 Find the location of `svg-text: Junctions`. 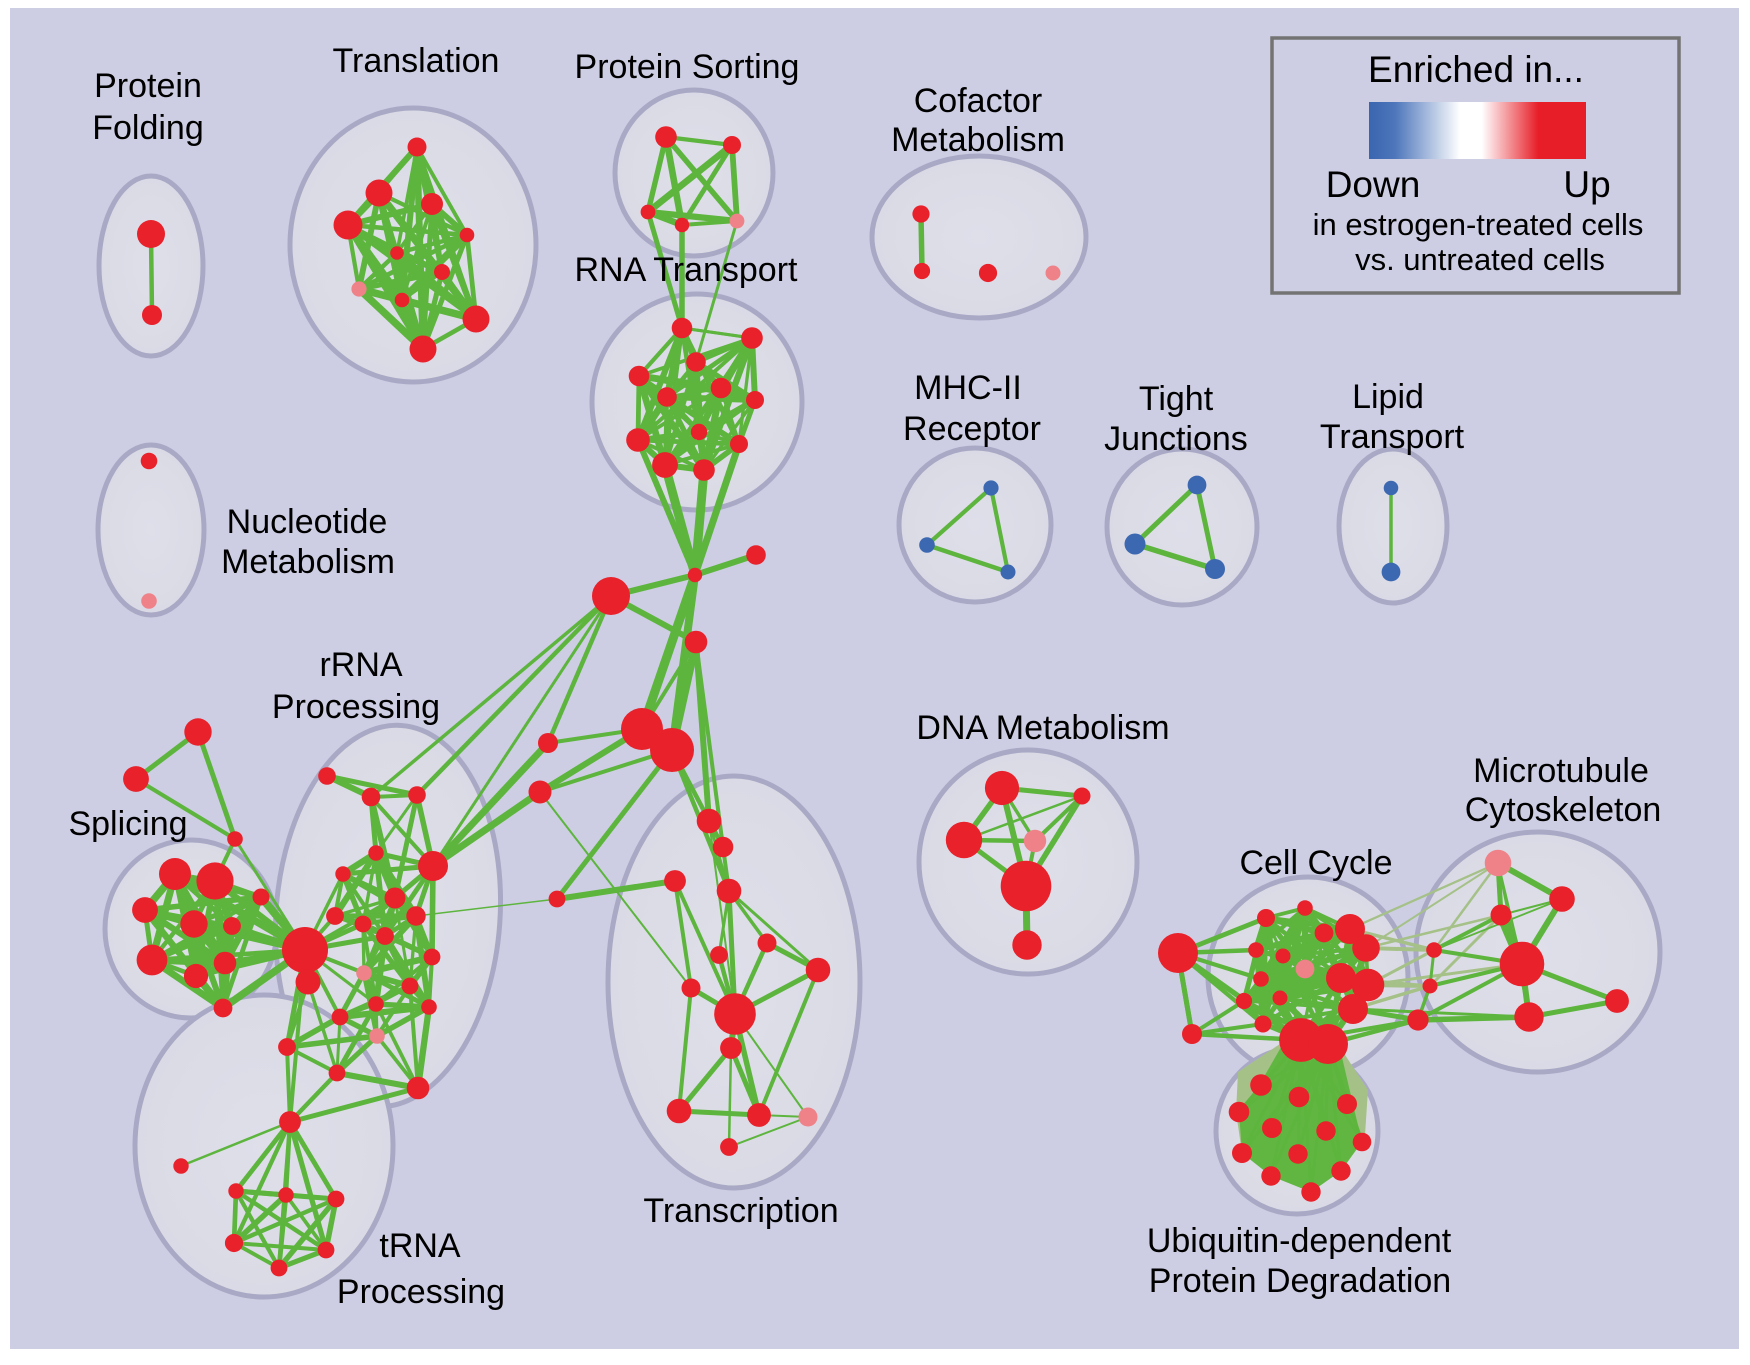

svg-text: Junctions is located at coordinates (1176, 439).